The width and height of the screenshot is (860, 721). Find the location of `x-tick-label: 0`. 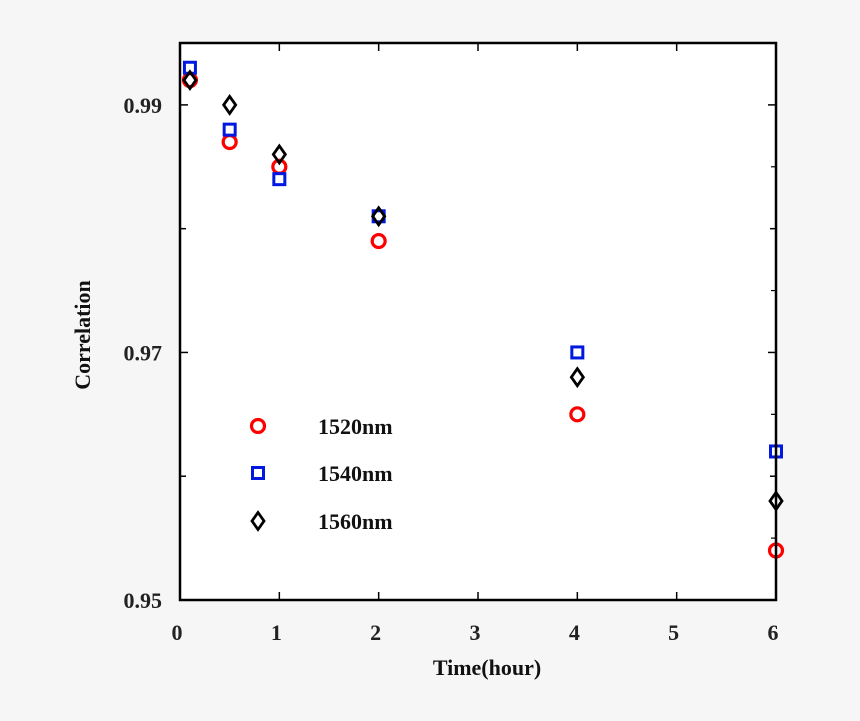

x-tick-label: 0 is located at coordinates (177, 632).